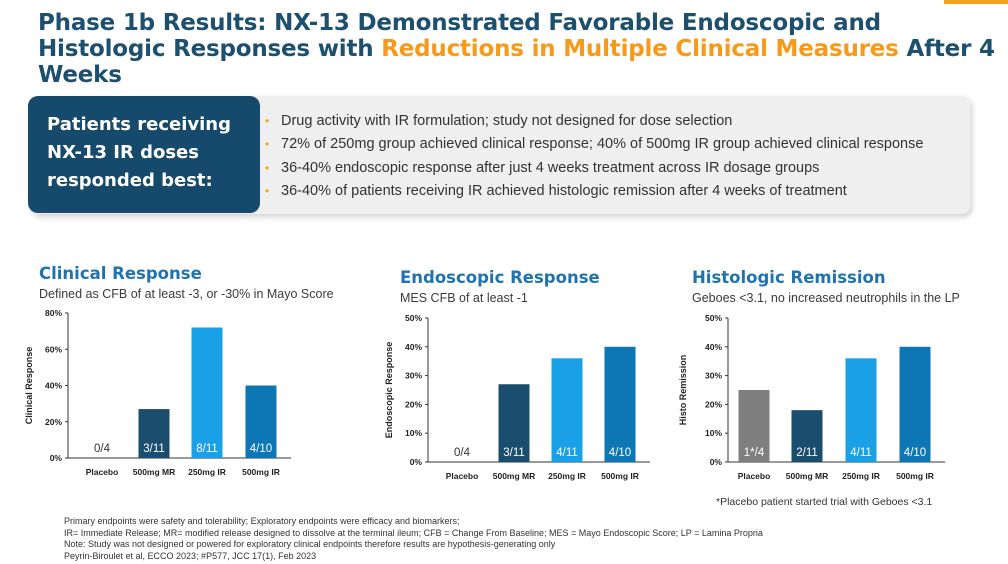 This screenshot has width=1008, height=564. I want to click on clinical-chart-title: Clinical Response, so click(120, 273).